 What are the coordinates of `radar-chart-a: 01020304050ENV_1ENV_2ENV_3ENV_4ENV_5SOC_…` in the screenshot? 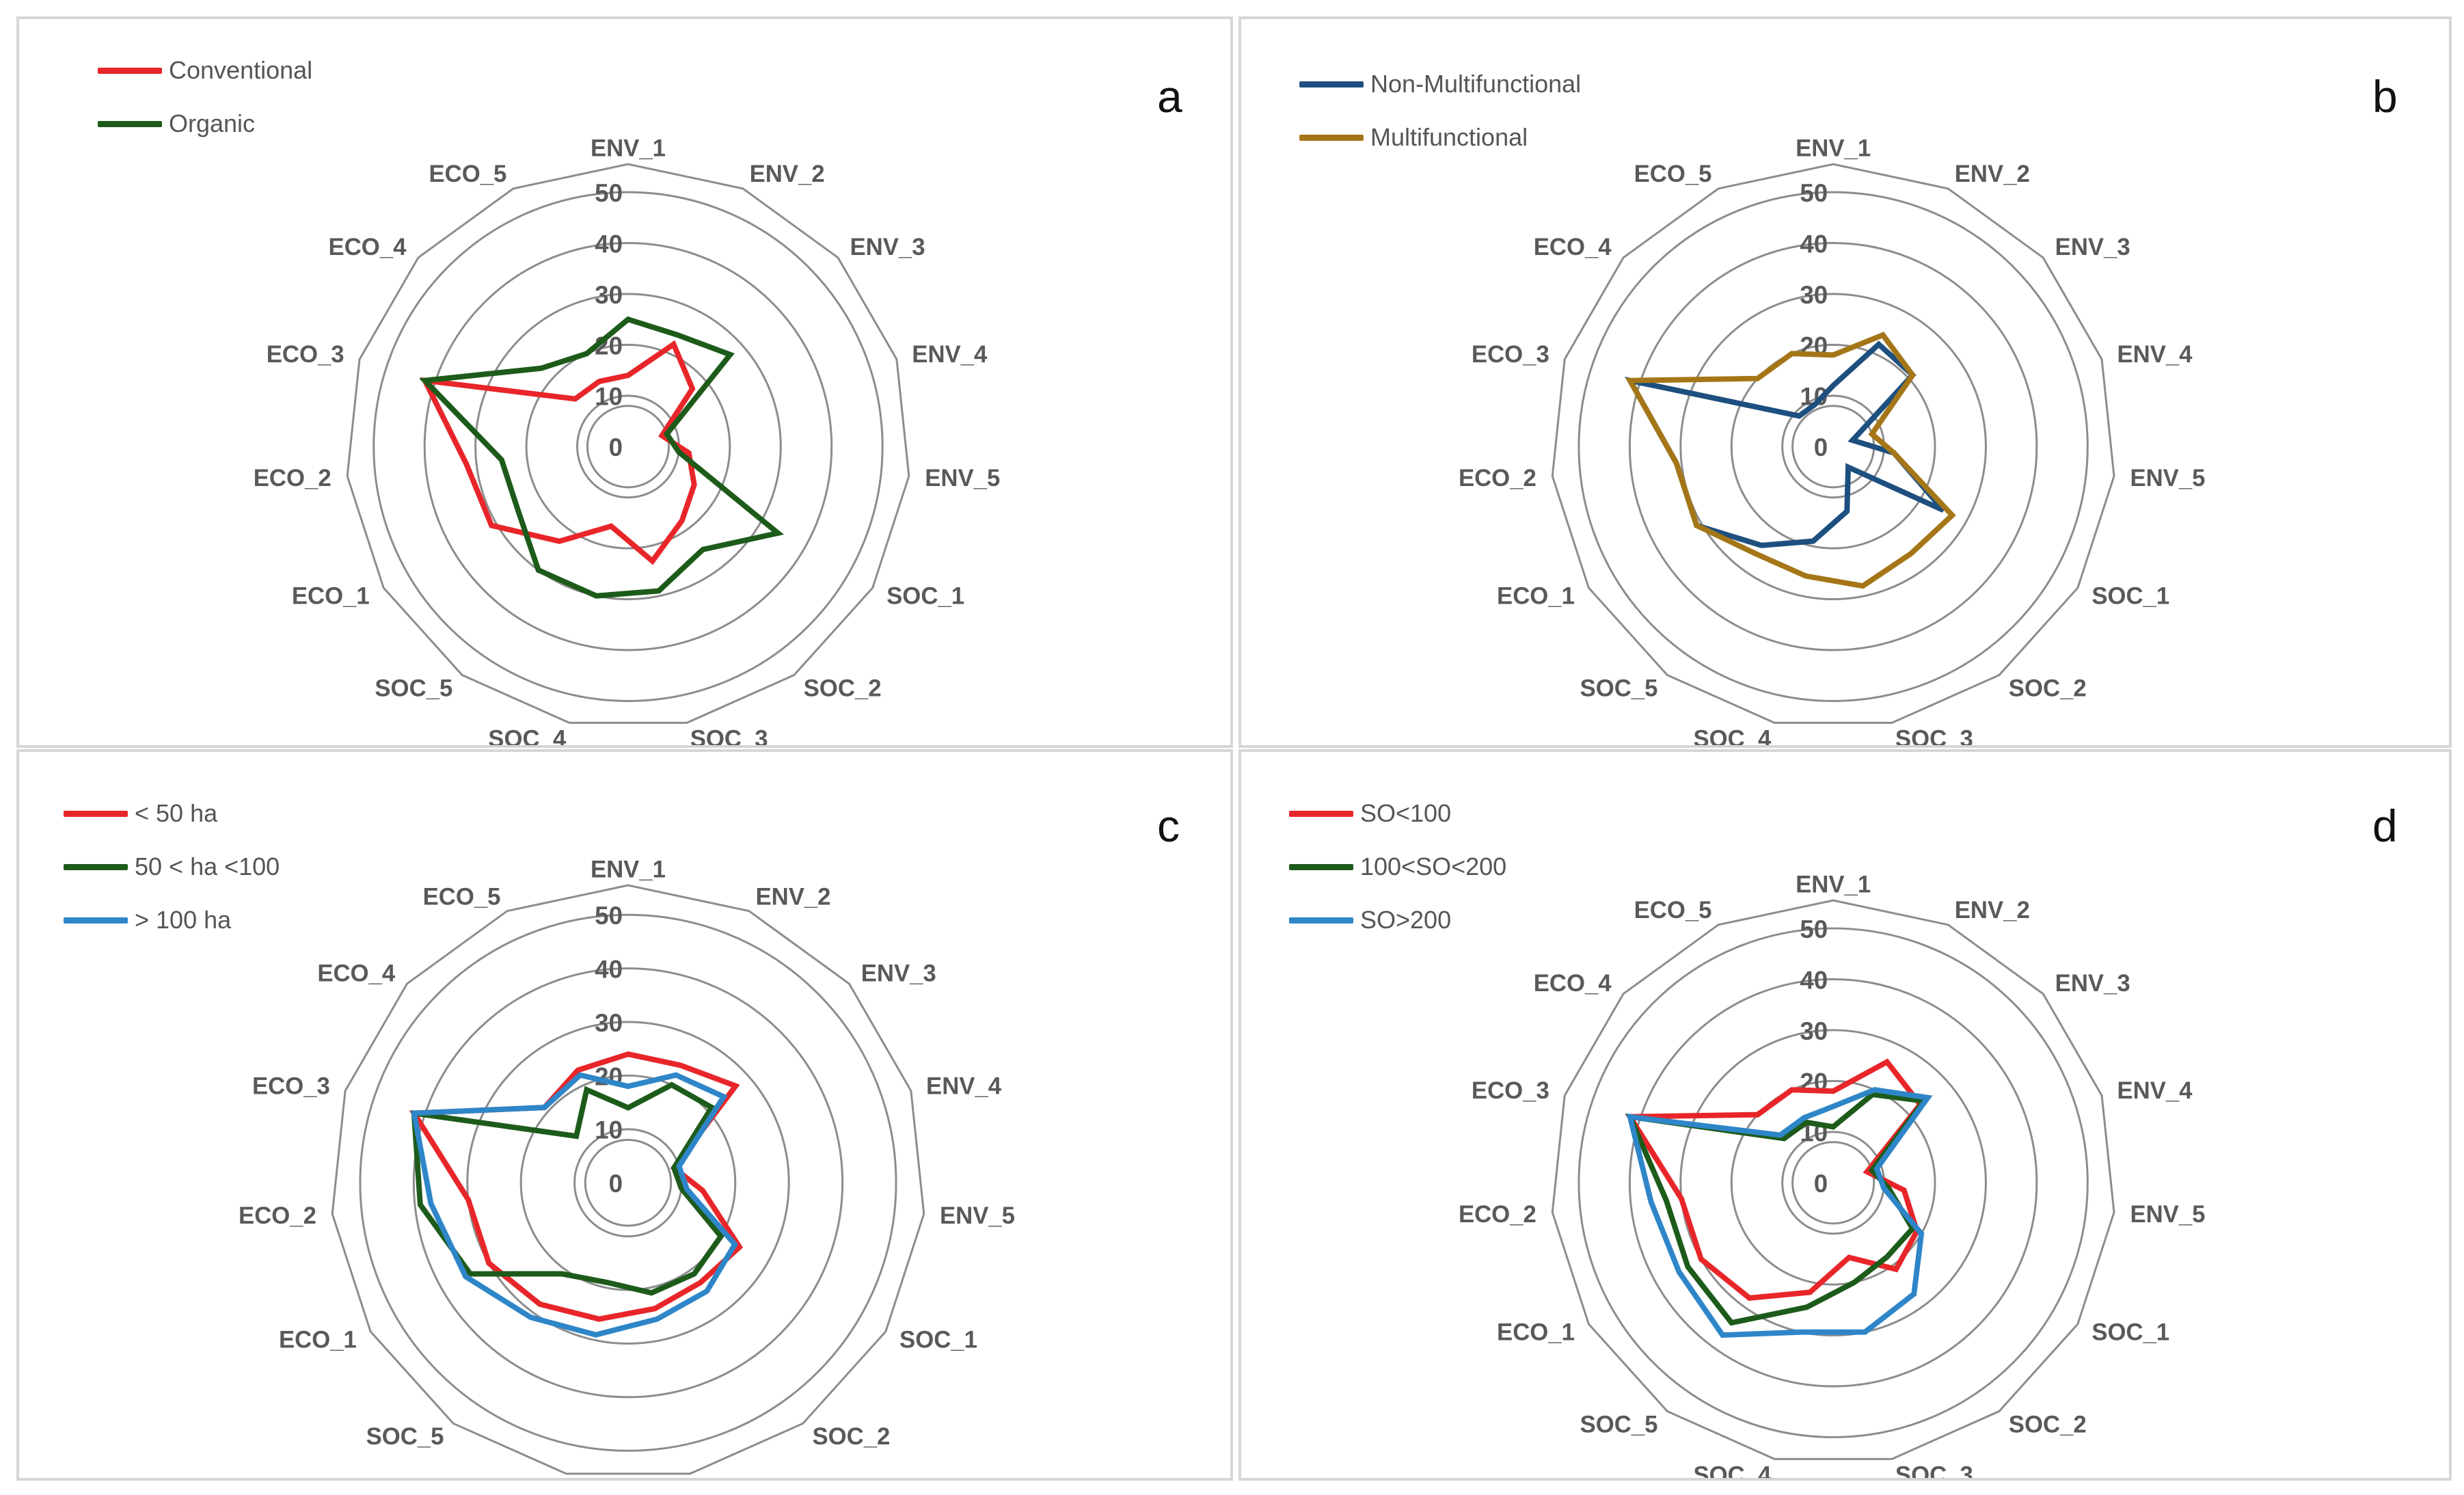 It's located at (627, 440).